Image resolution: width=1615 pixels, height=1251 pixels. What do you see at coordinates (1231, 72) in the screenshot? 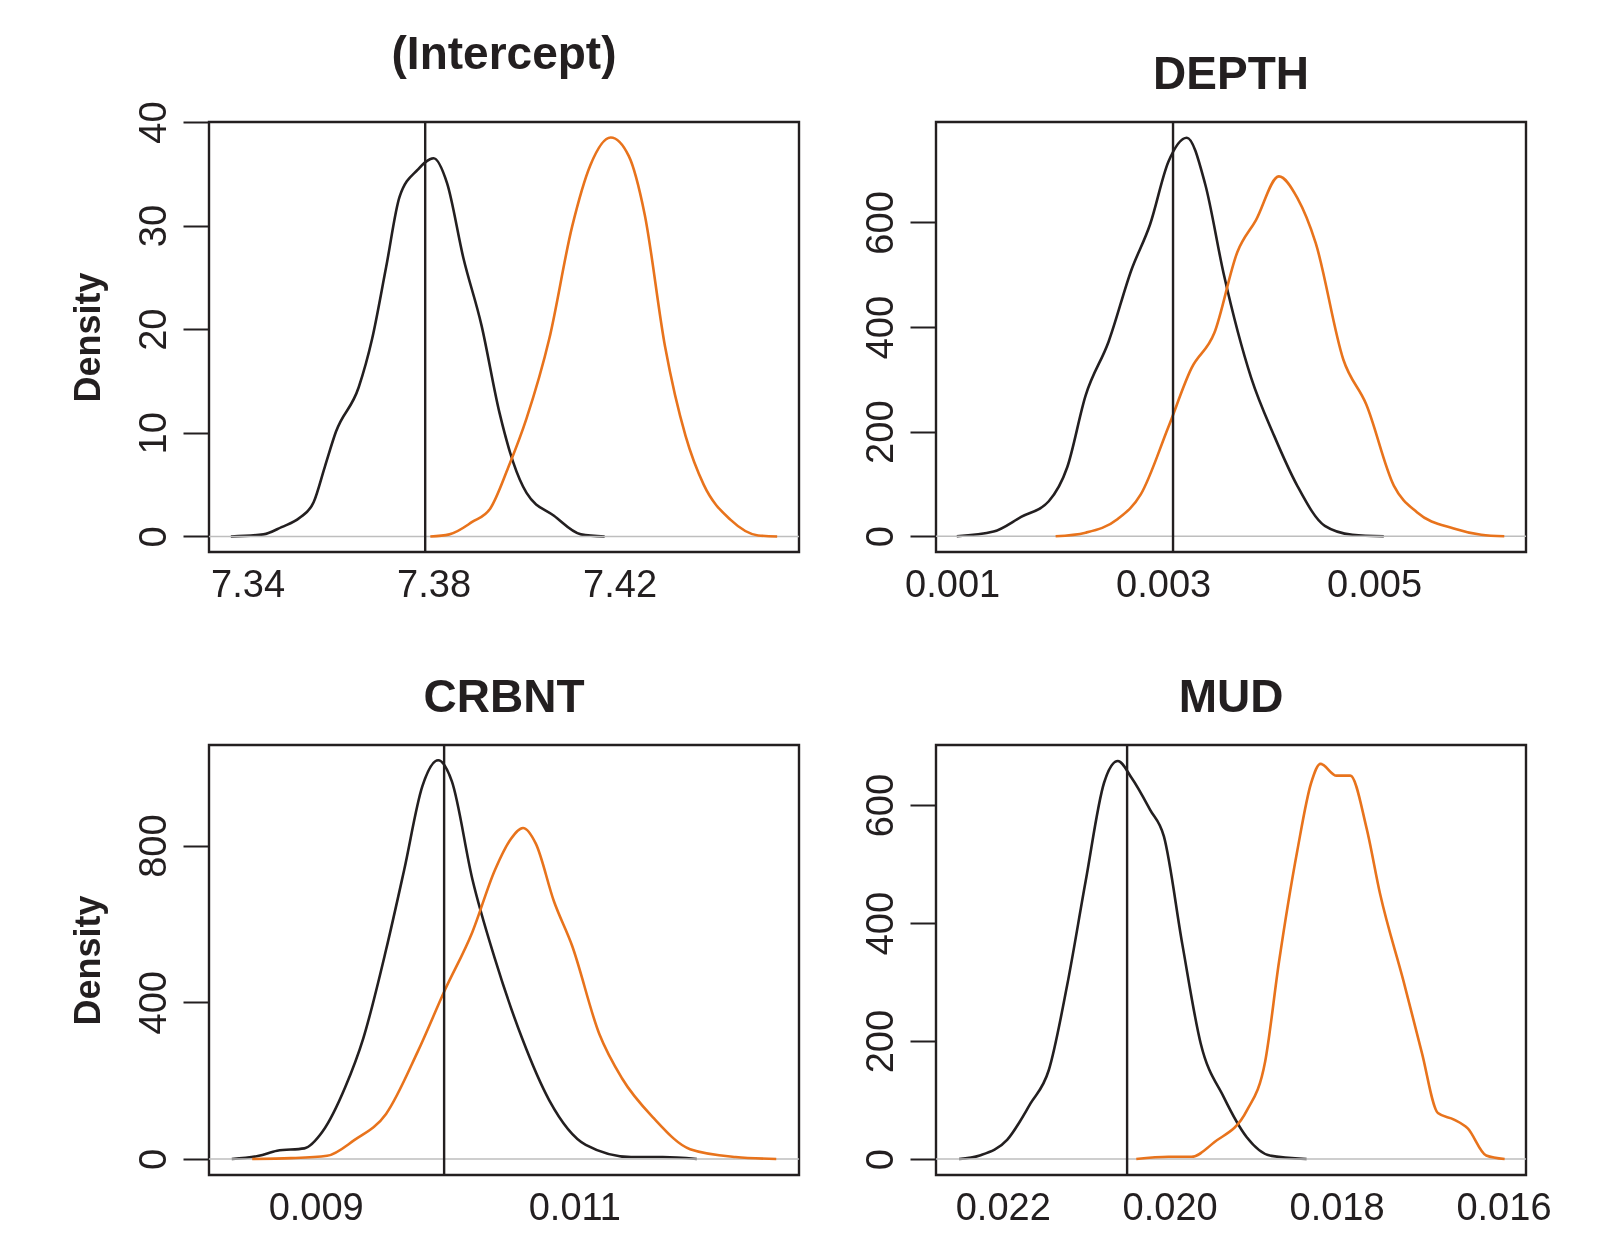
I see `chart-title: DEPTH` at bounding box center [1231, 72].